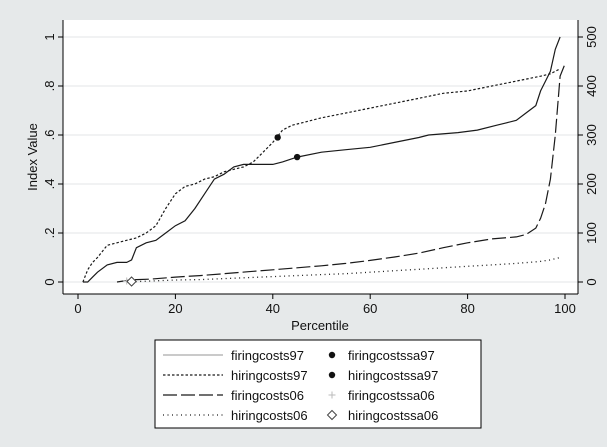 The height and width of the screenshot is (447, 607). I want to click on y-right-tick-label: 500, so click(591, 37).